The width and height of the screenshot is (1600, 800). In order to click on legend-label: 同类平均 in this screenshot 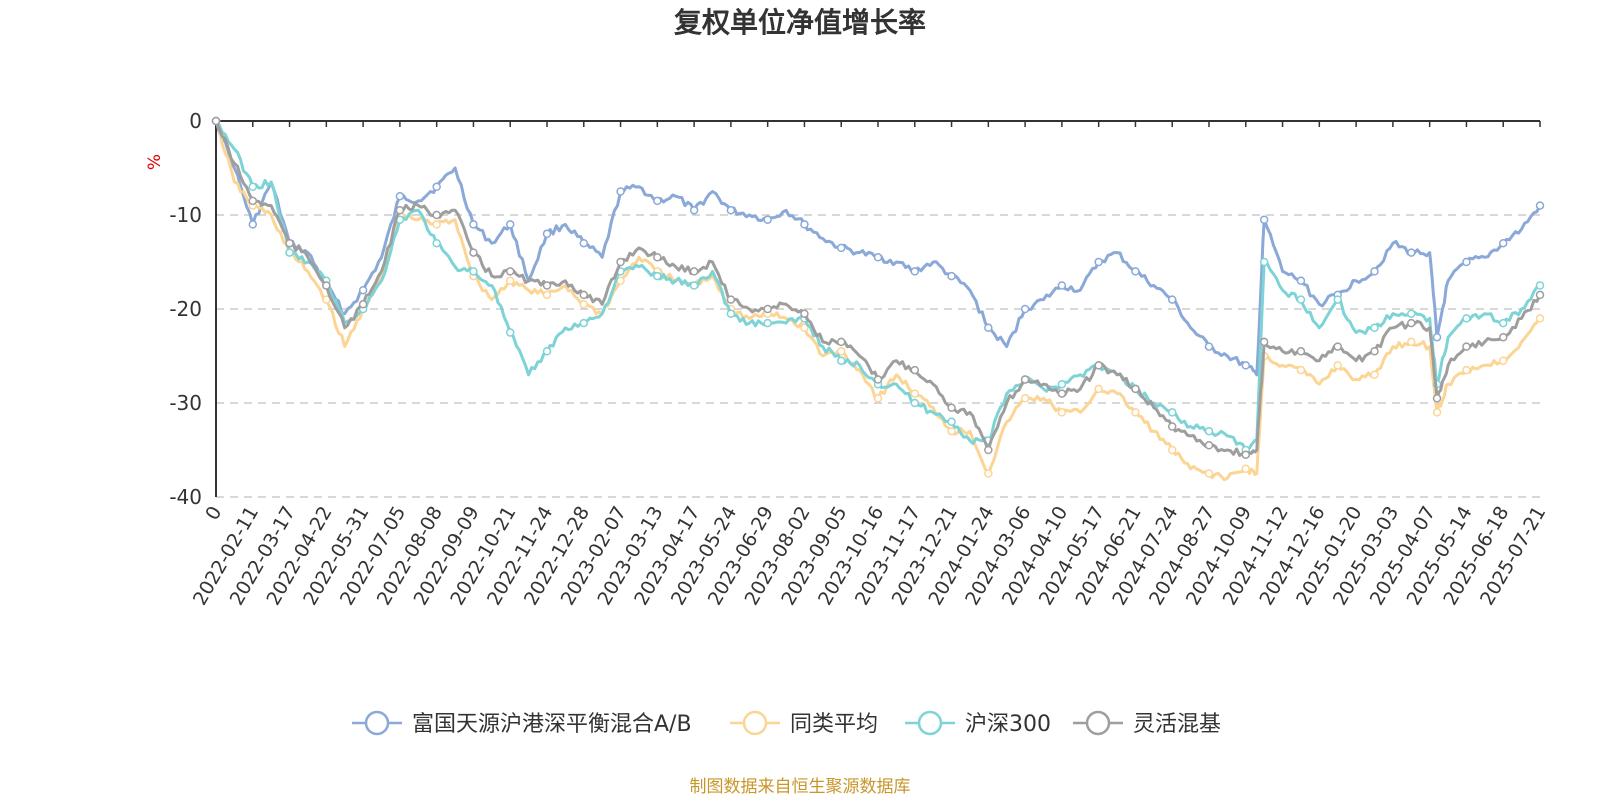, I will do `click(834, 724)`.